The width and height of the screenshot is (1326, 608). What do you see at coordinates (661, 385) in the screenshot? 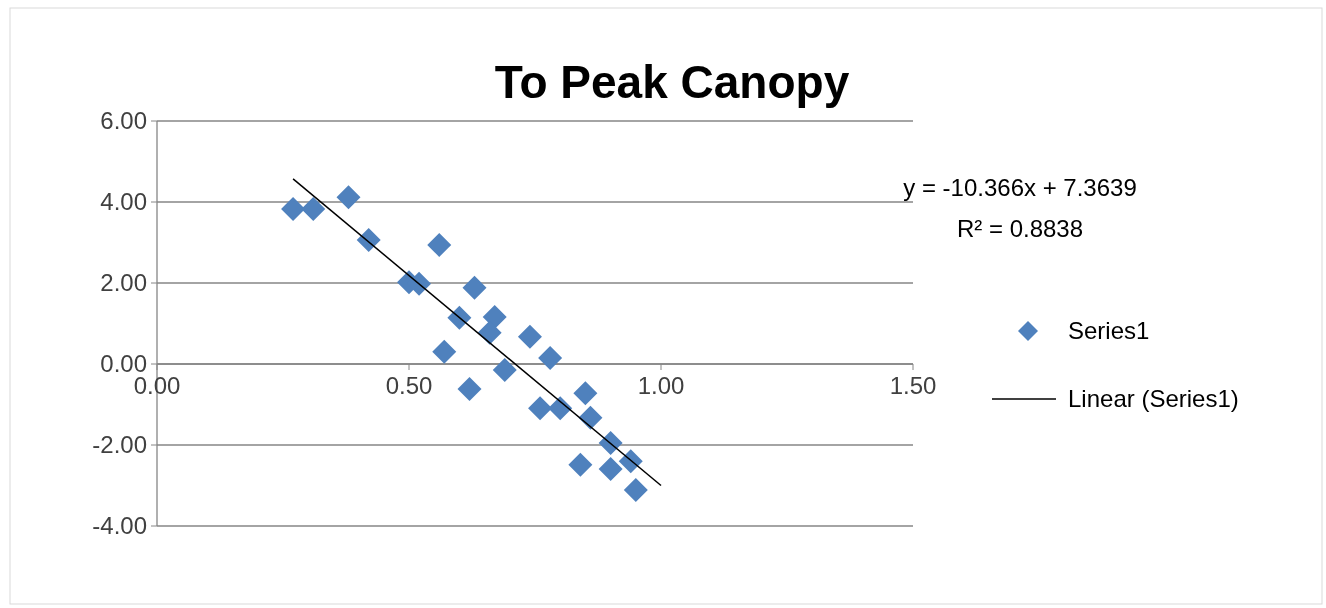
I see `x-tick-label: 1.00` at bounding box center [661, 385].